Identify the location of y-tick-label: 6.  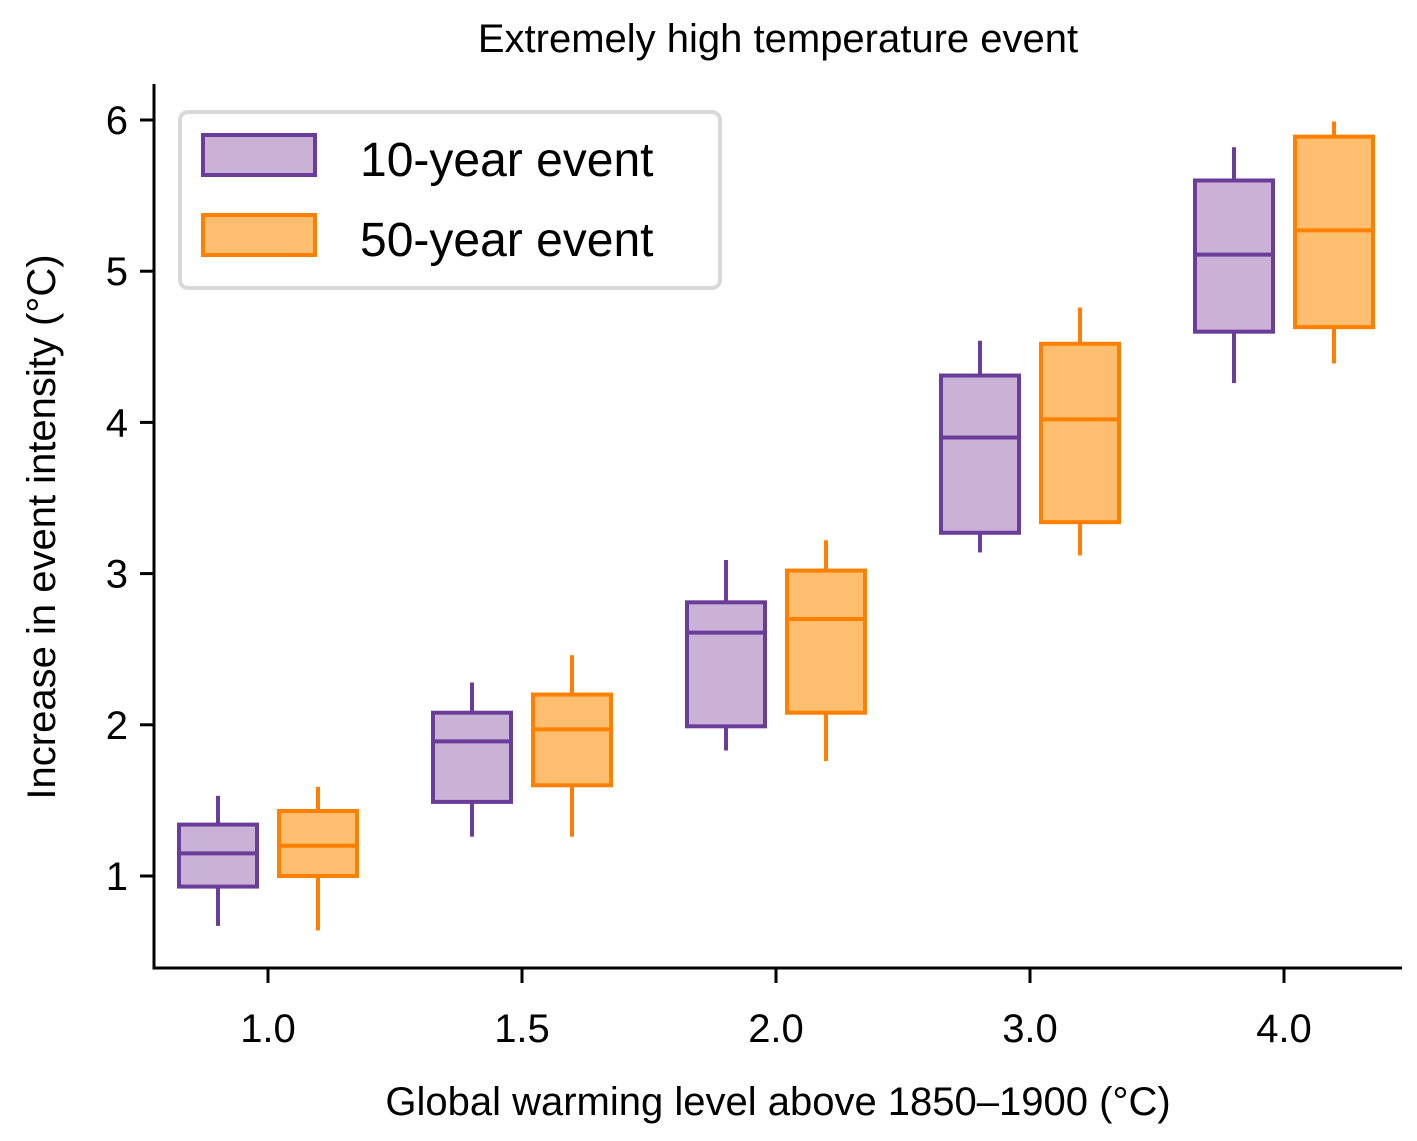
(117, 121).